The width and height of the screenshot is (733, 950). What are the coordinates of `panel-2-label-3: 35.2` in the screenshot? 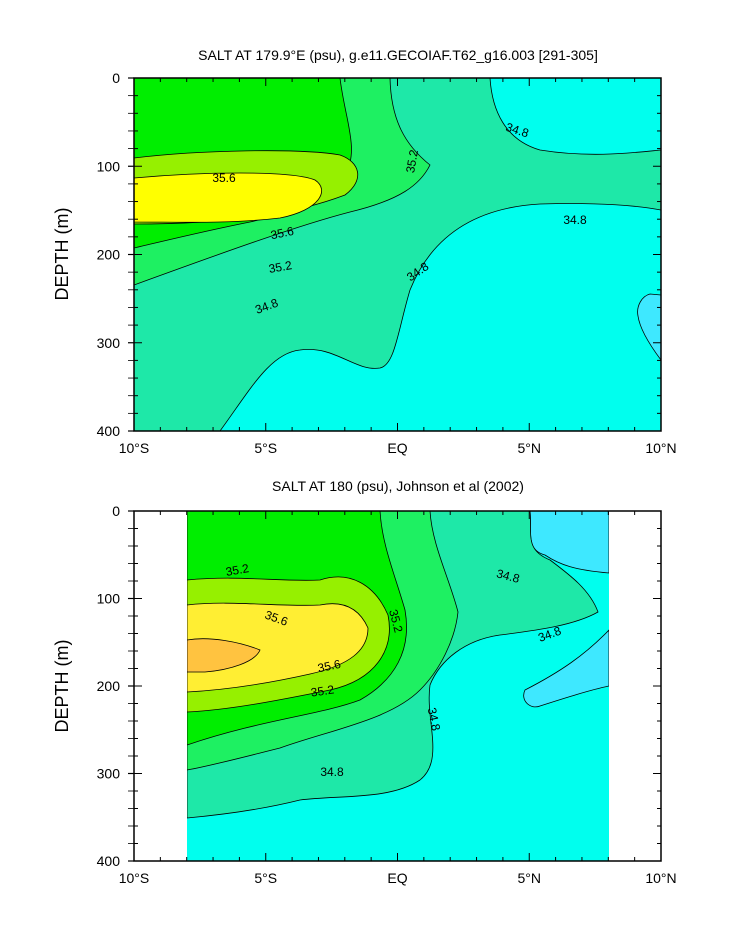 It's located at (396, 621).